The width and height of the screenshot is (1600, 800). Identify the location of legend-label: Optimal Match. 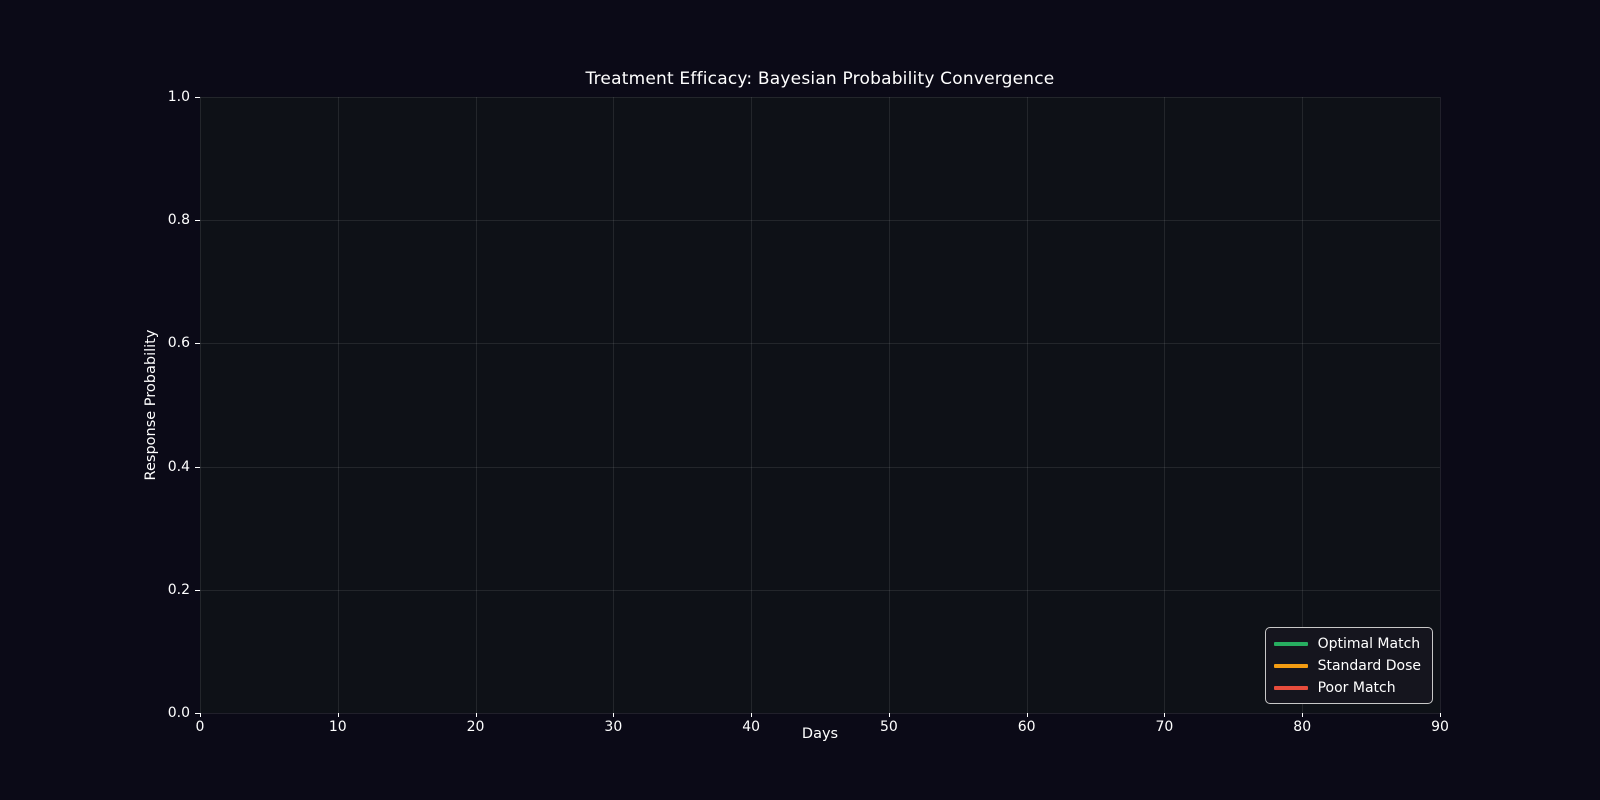
(1369, 643).